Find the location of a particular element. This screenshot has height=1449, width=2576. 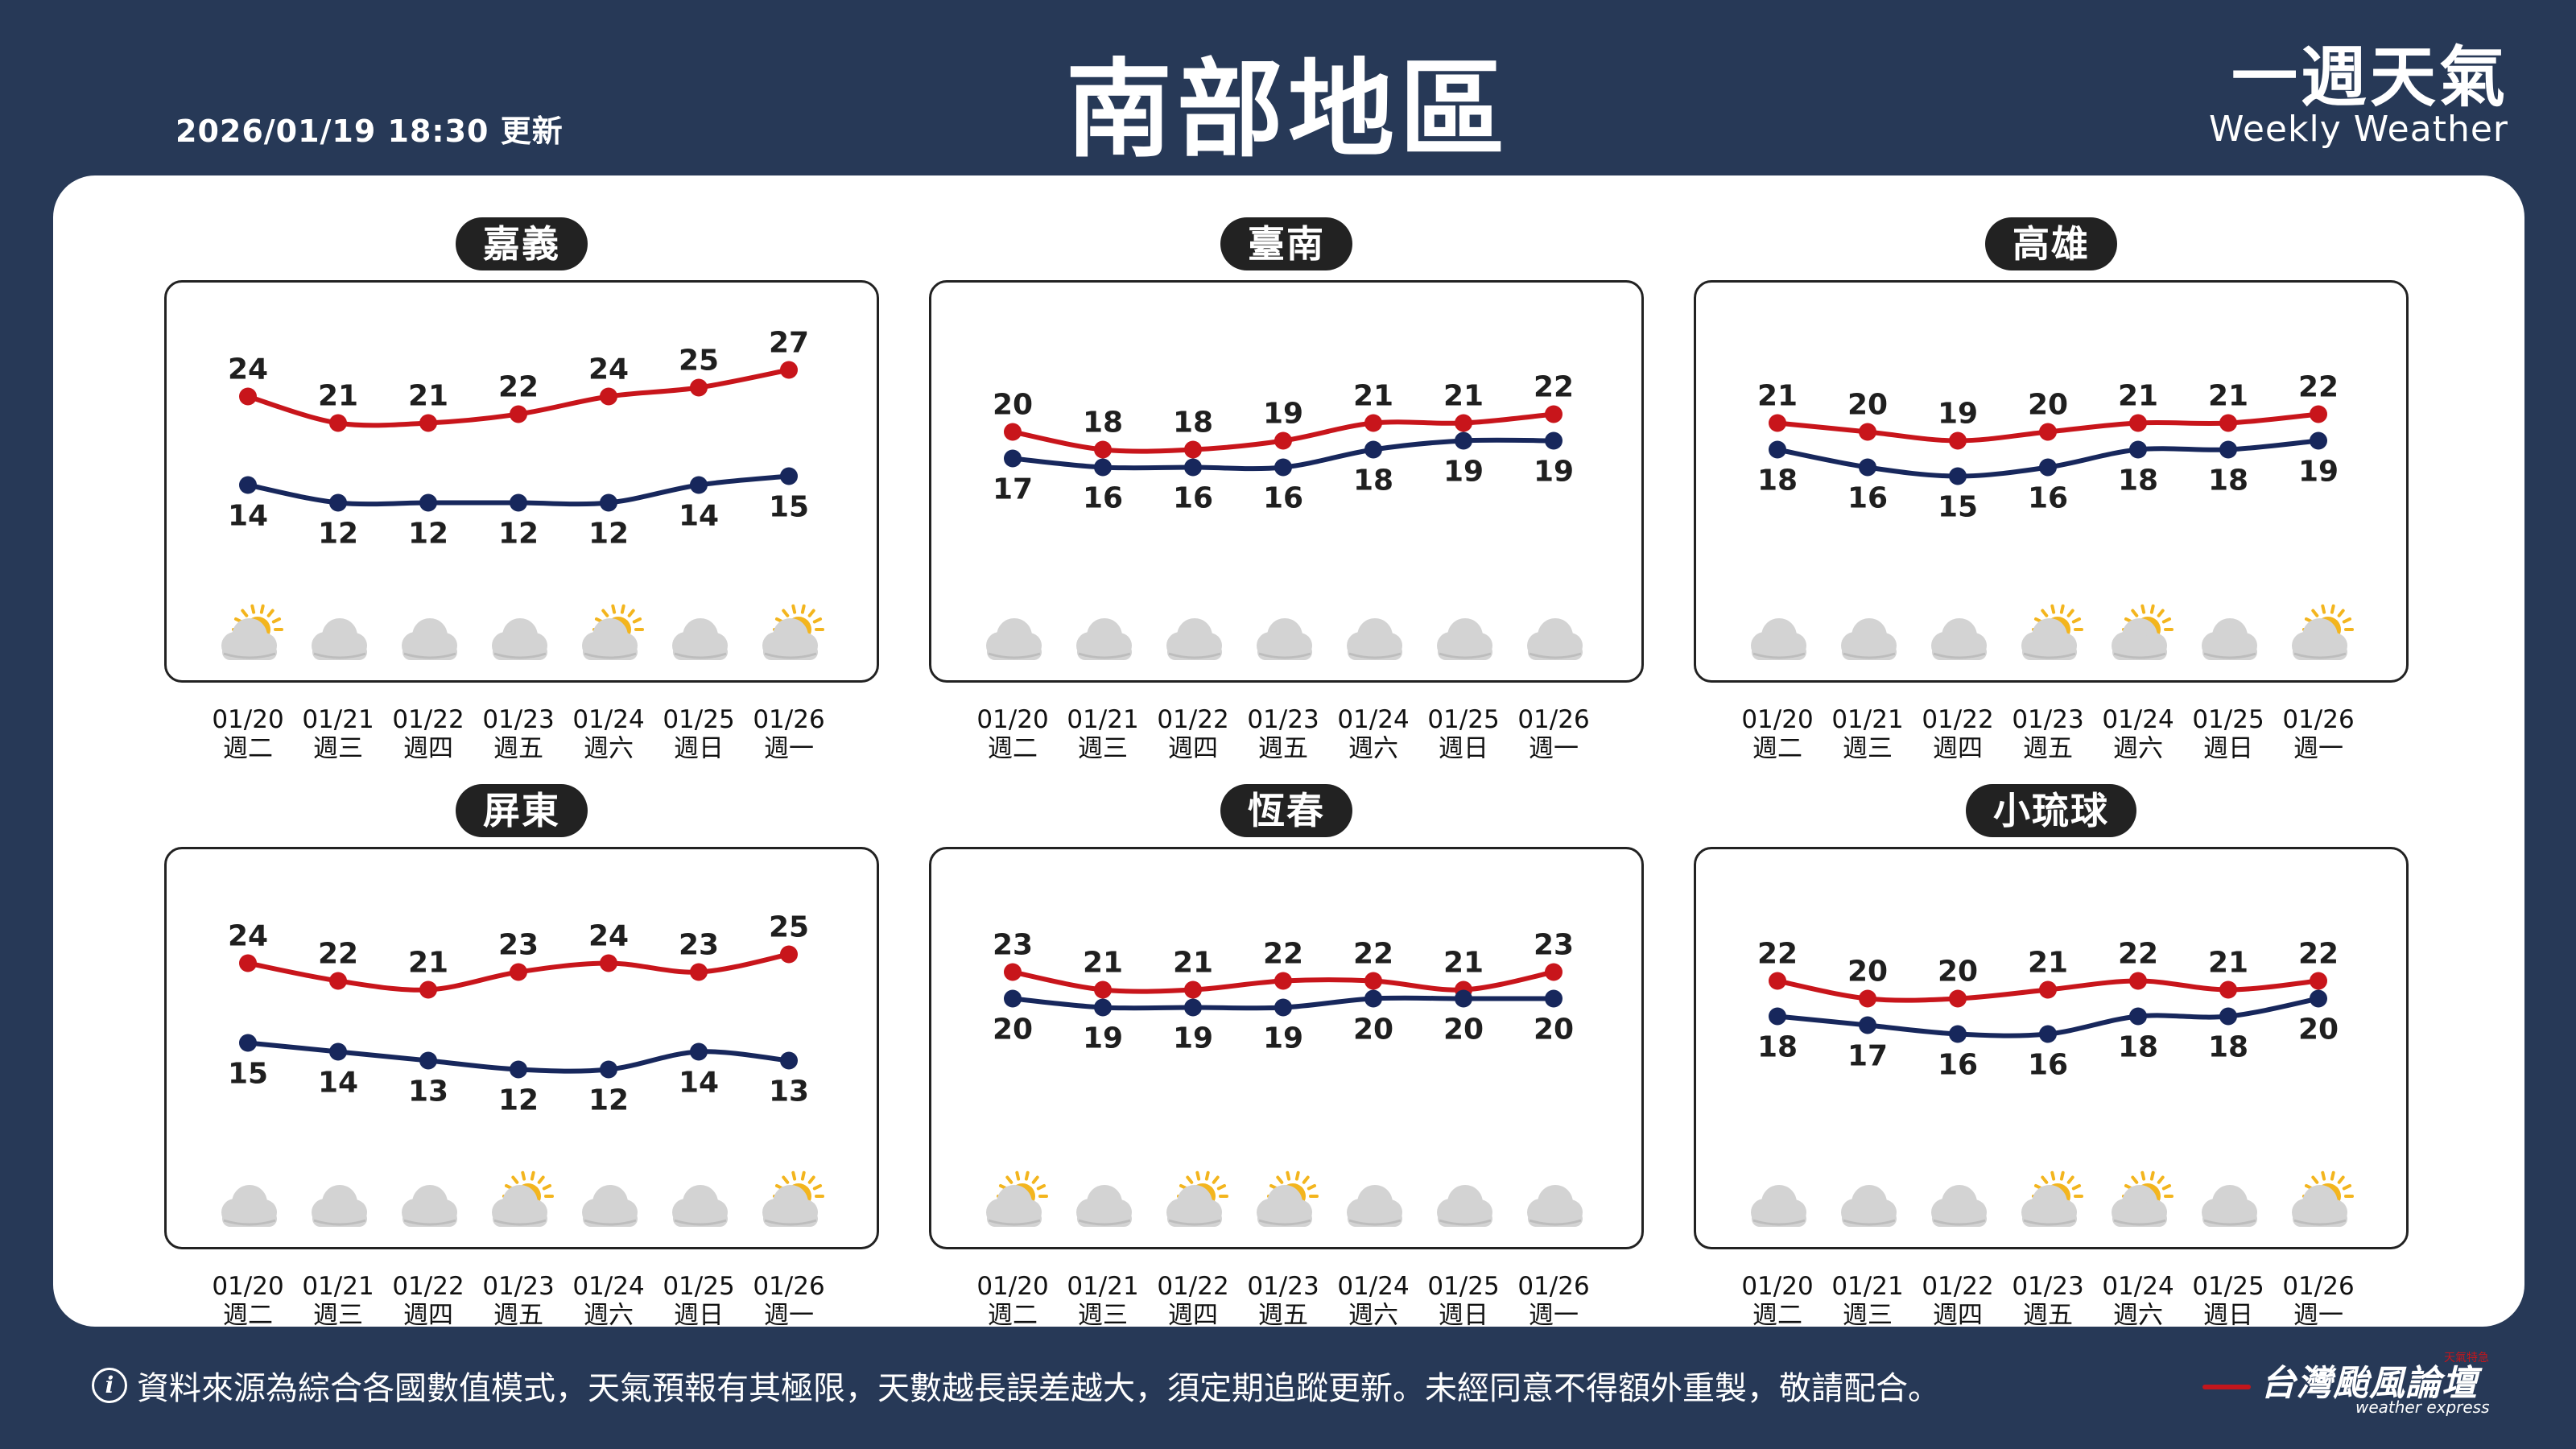

high-temp-label: 22 is located at coordinates (2318, 954).